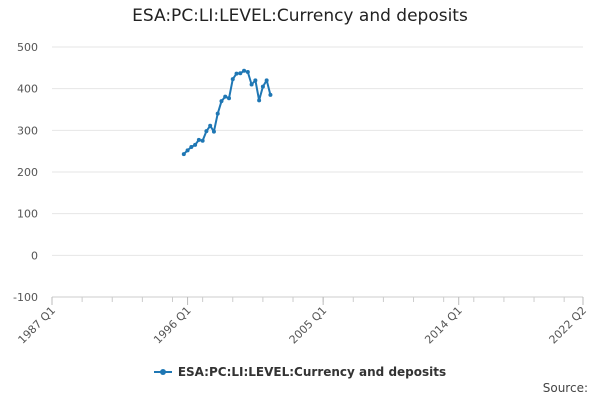 The image size is (600, 400). I want to click on y-tick-label: 0, so click(34, 255).